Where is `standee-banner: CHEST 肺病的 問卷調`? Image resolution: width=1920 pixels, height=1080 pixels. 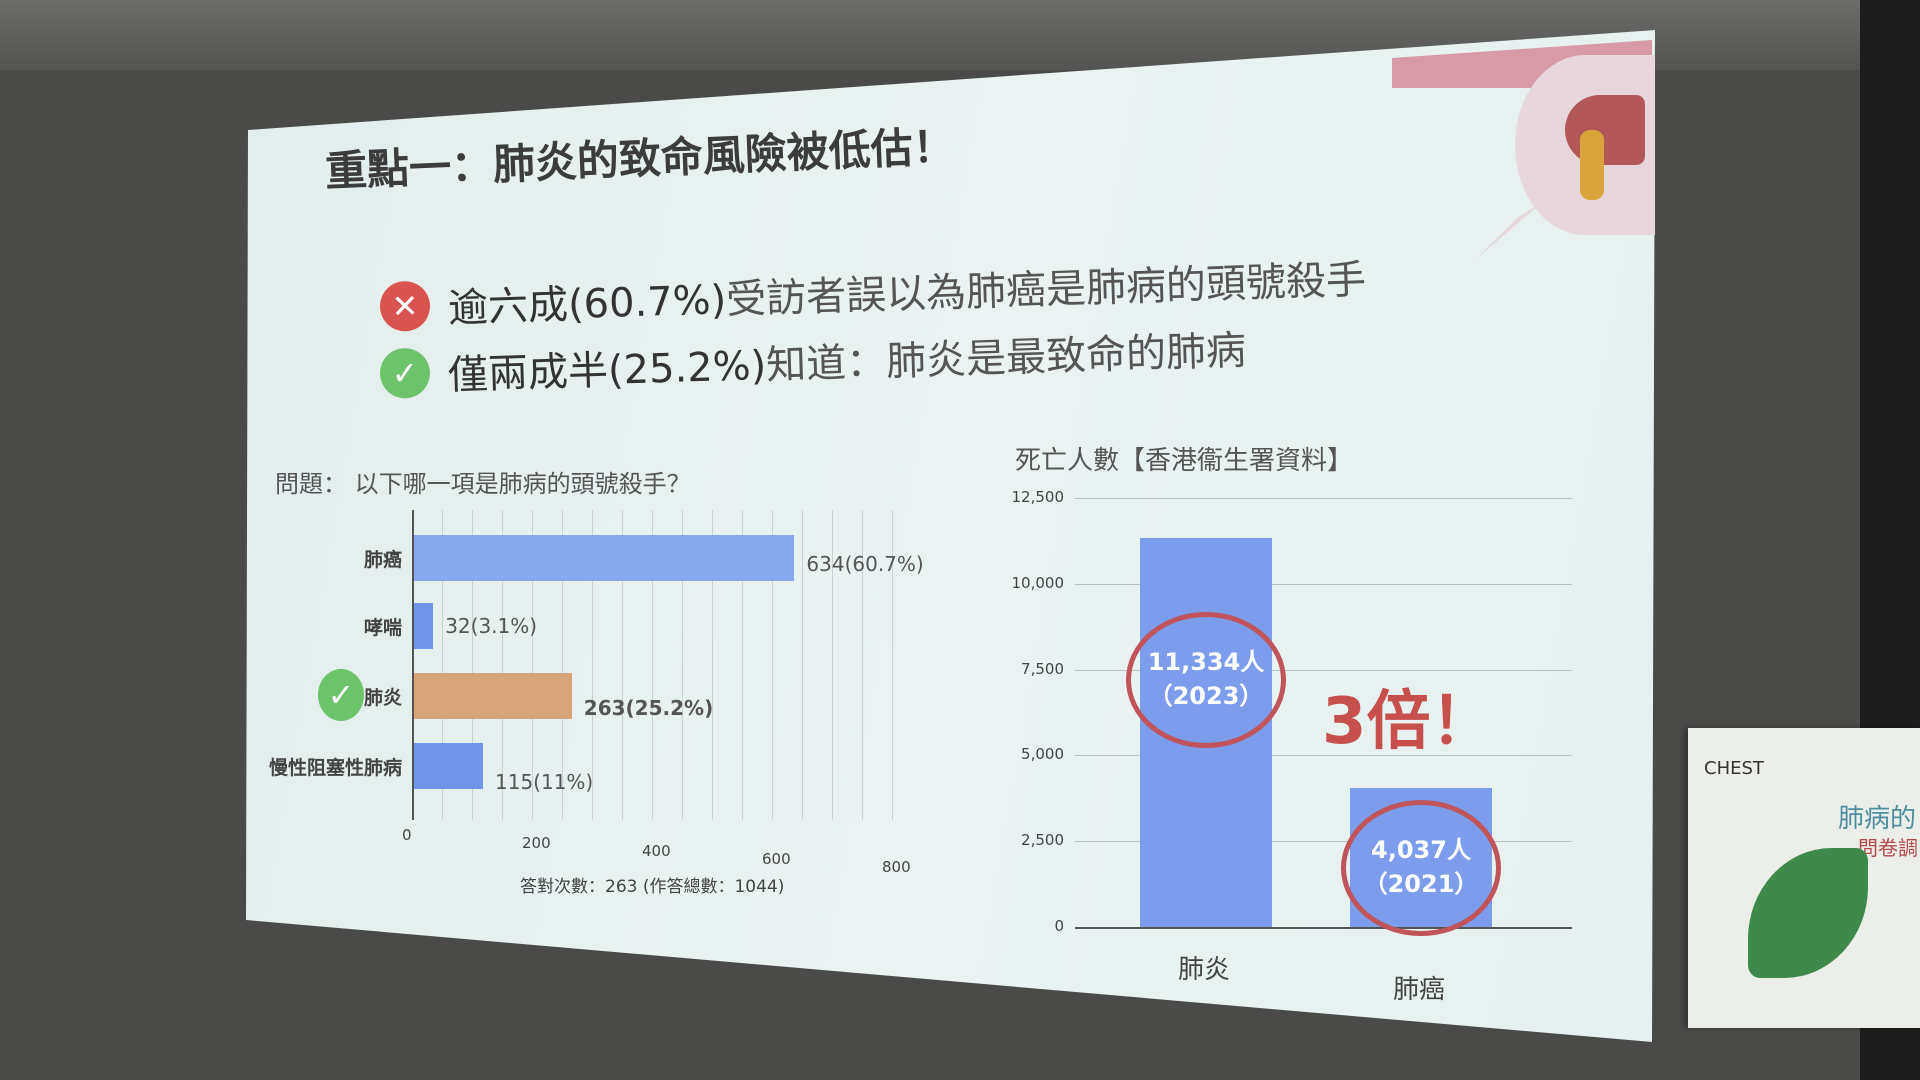 standee-banner: CHEST 肺病的 問卷調 is located at coordinates (1804, 878).